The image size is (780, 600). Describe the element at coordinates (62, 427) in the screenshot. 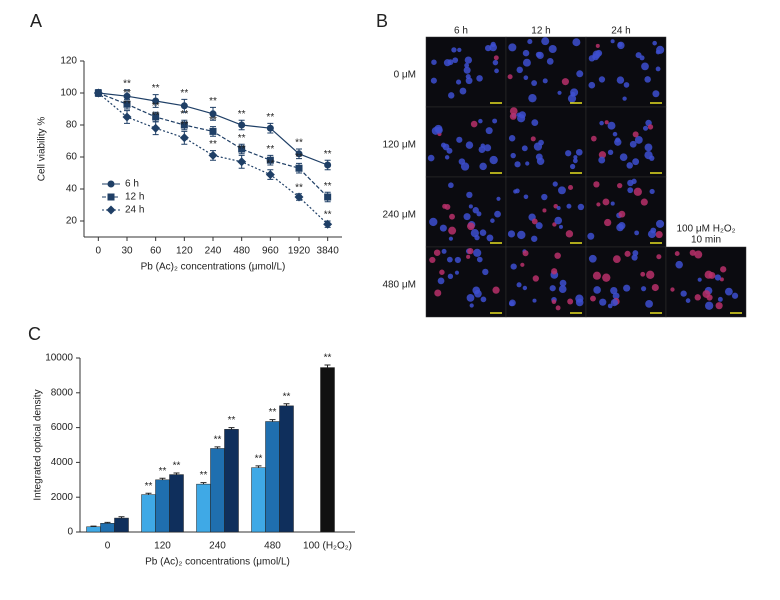

I see `y-tick-label: 6000` at that location.